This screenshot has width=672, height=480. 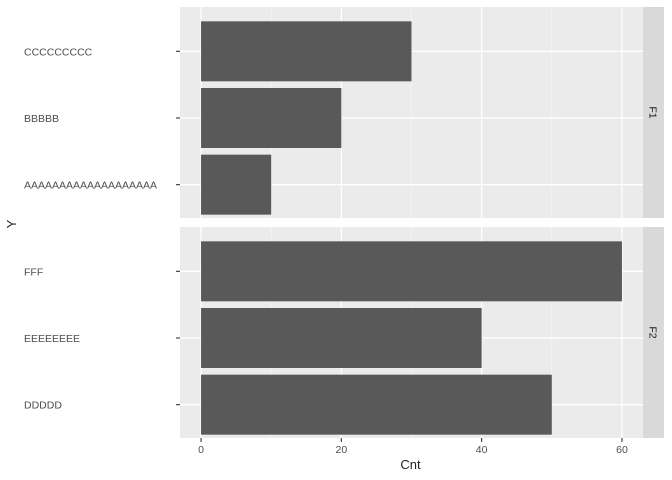 I want to click on y-tick-label: BBBBB, so click(x=41, y=119).